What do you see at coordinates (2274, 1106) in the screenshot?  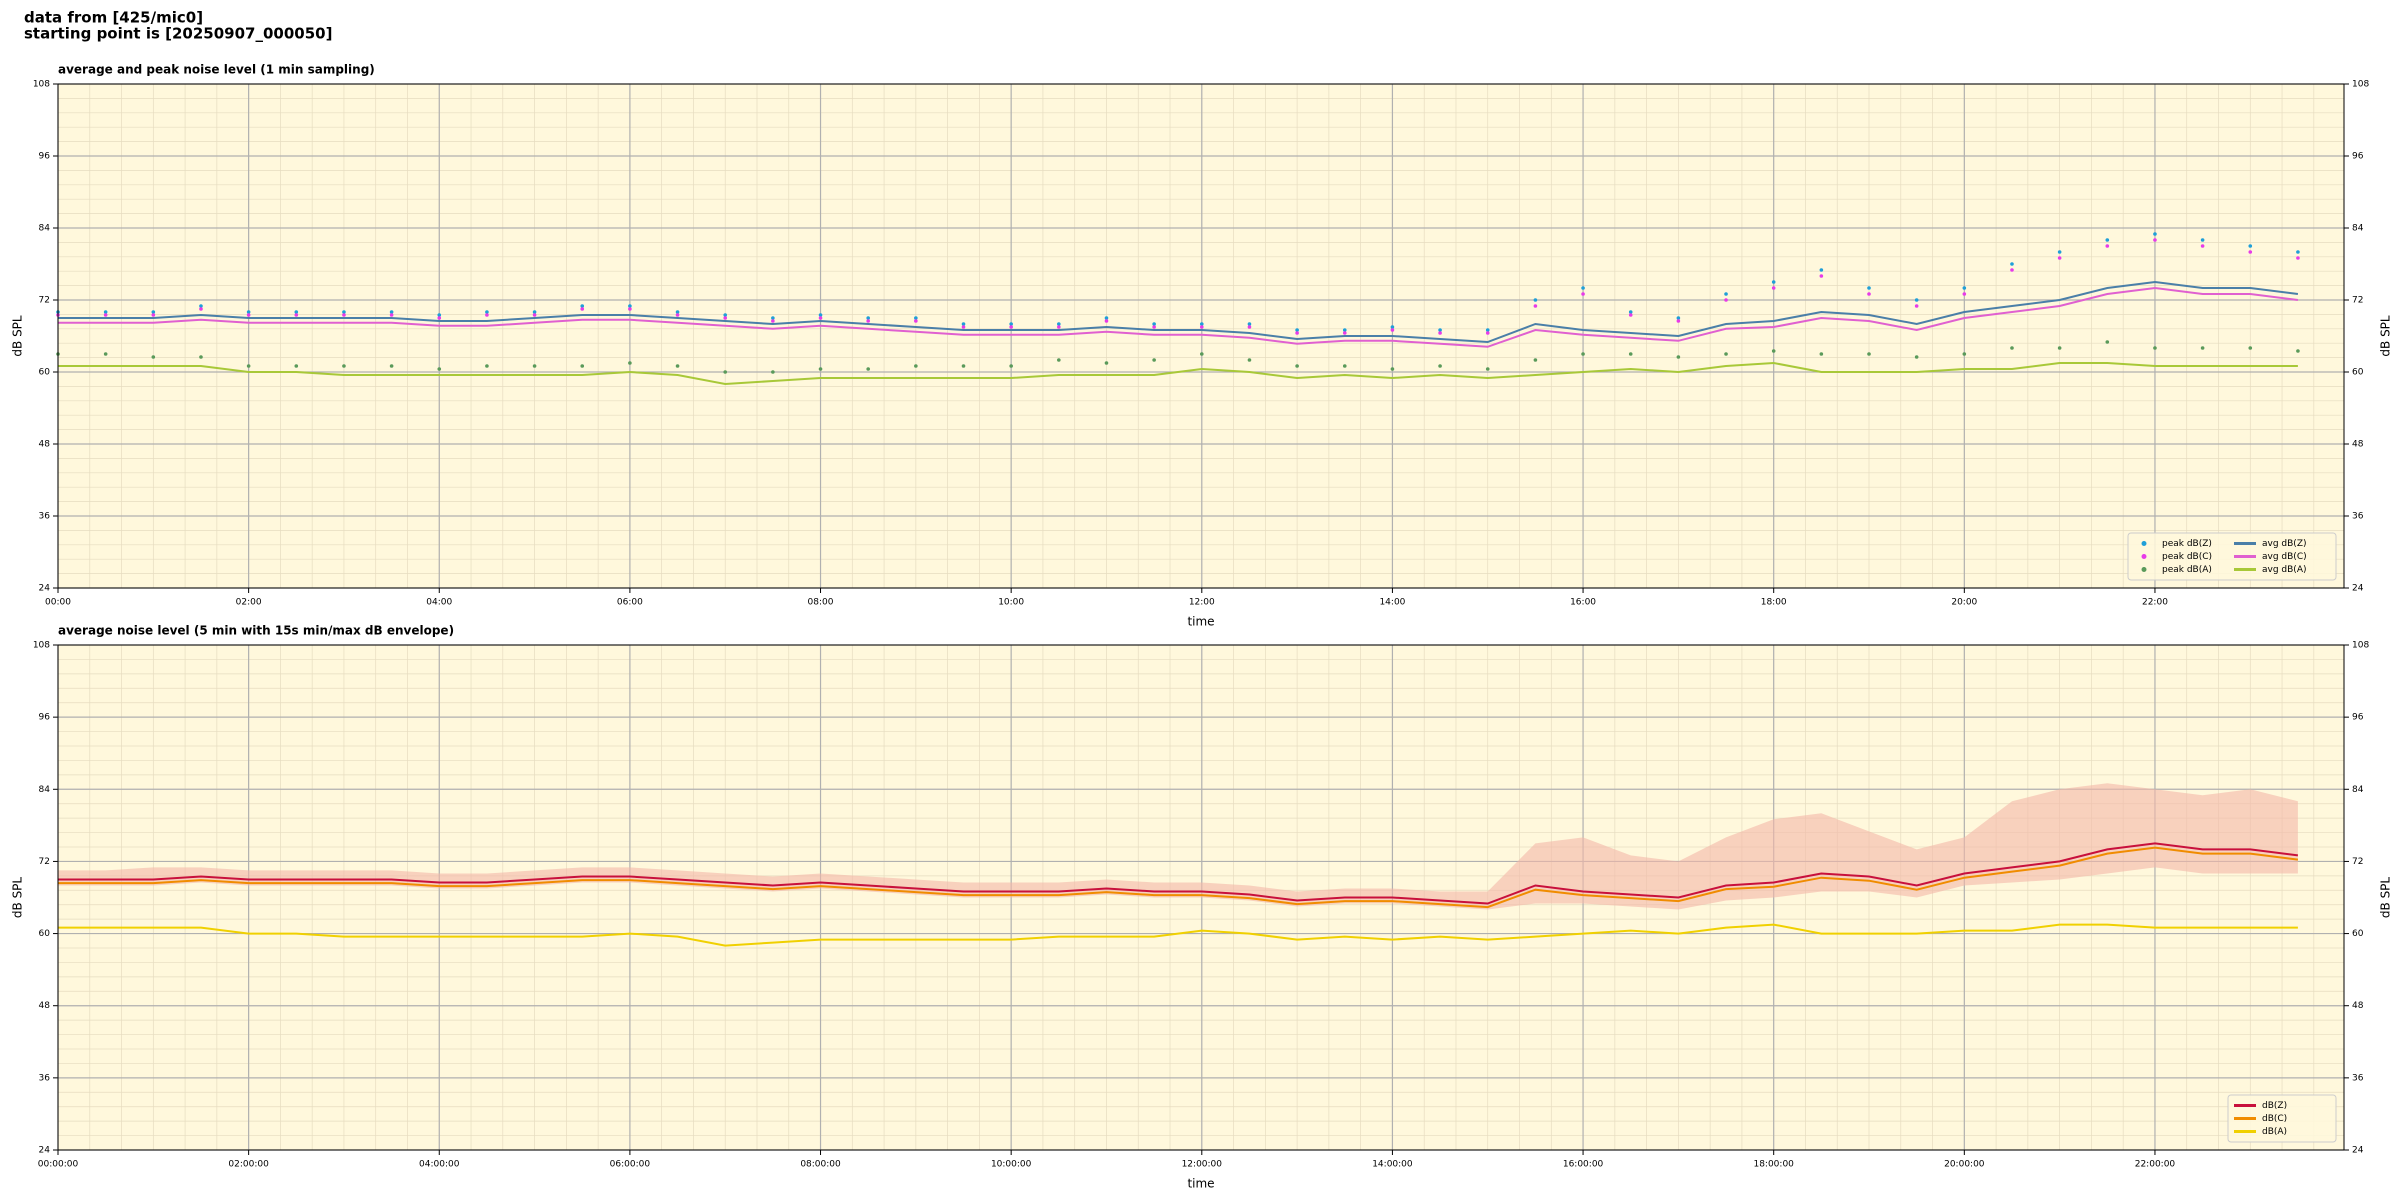 I see `legend-label: dB(Z)` at bounding box center [2274, 1106].